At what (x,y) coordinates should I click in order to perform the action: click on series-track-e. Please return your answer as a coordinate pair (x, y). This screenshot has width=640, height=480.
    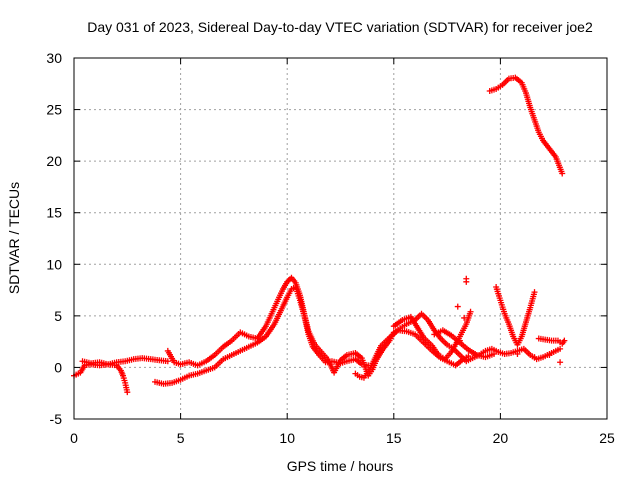
    Looking at the image, I should click on (412, 354).